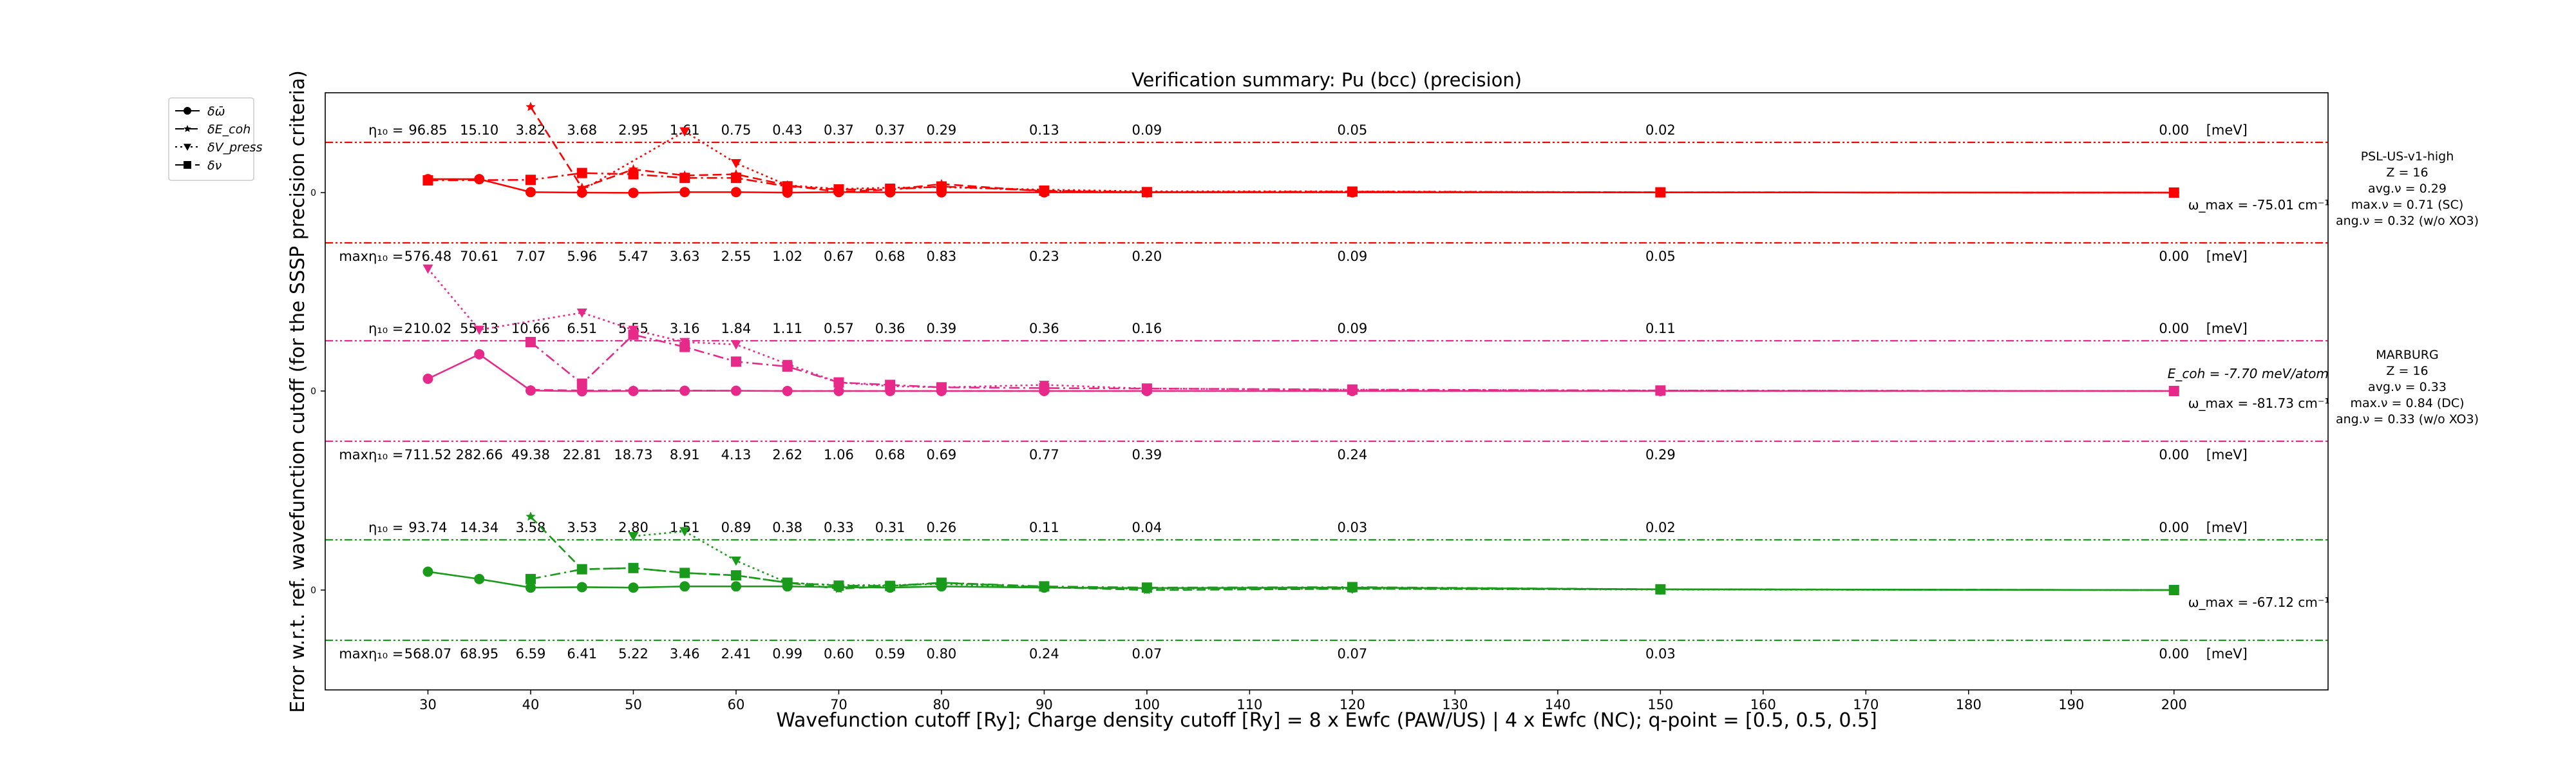 This screenshot has width=2576, height=773. What do you see at coordinates (839, 256) in the screenshot?
I see `max-eta-value: 0.67` at bounding box center [839, 256].